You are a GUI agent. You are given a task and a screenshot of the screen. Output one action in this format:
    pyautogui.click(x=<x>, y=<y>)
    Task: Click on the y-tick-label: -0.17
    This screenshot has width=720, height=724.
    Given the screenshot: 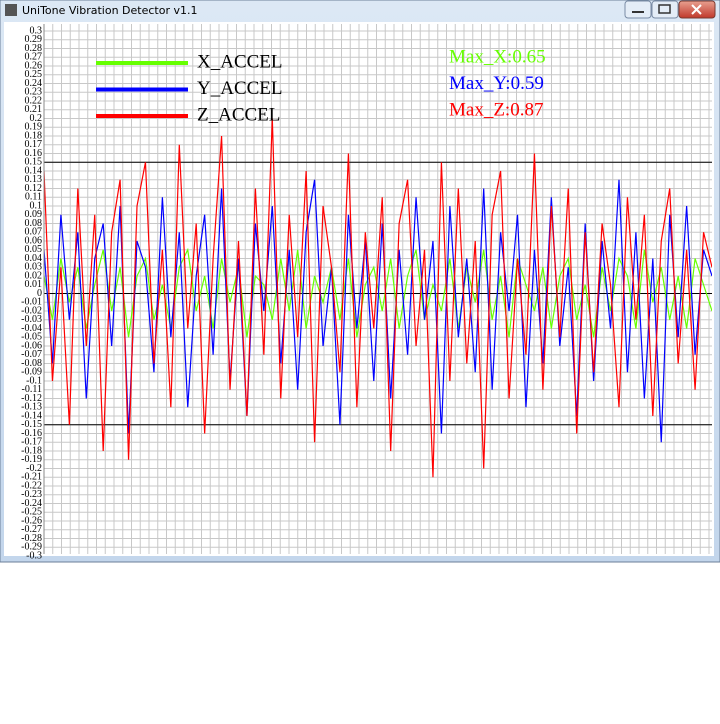 What is the action you would take?
    pyautogui.click(x=31, y=442)
    